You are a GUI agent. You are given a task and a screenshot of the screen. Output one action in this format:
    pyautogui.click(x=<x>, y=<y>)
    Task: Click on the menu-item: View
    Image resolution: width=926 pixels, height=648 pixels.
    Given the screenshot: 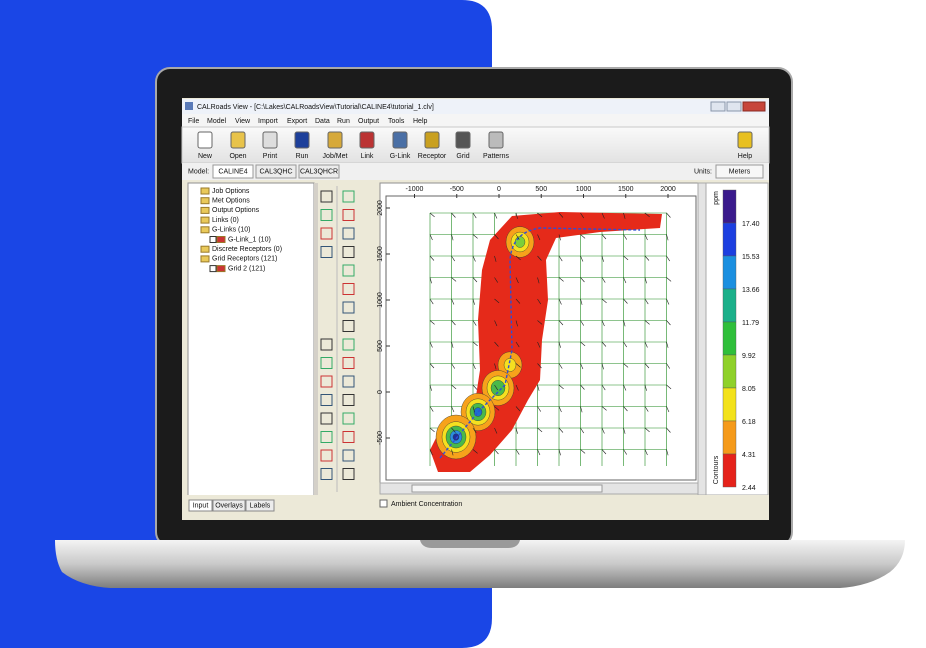 What is the action you would take?
    pyautogui.click(x=243, y=121)
    